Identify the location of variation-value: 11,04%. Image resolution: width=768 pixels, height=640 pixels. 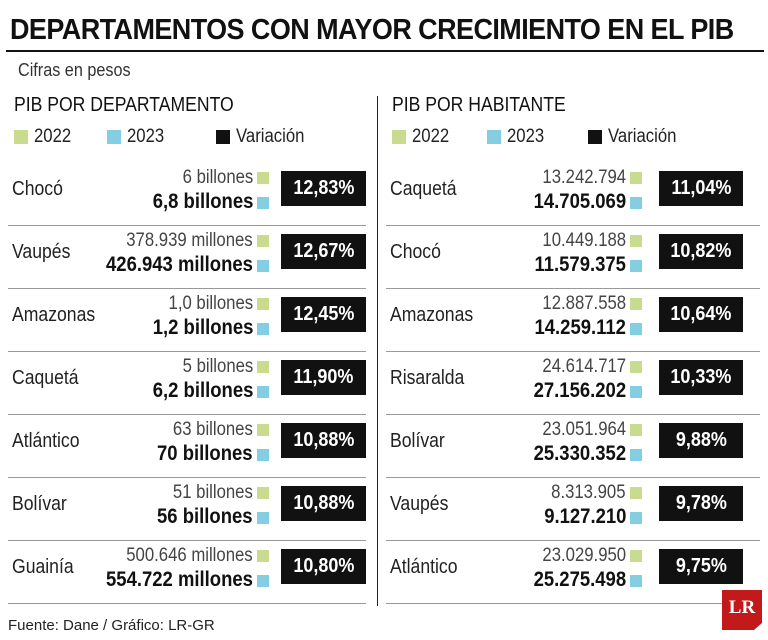
(701, 188).